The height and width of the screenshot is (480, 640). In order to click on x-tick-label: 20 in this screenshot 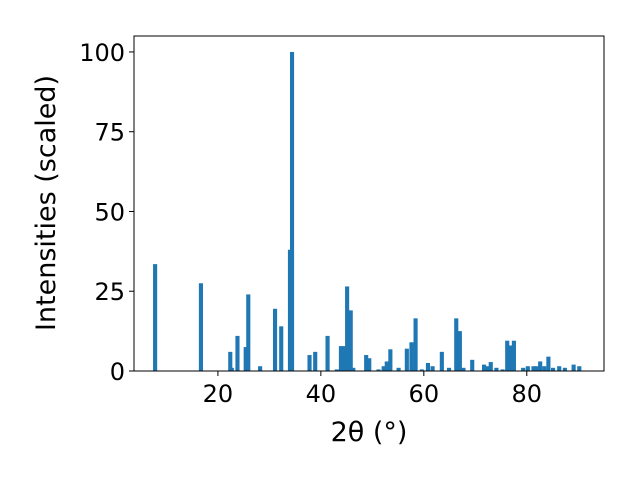, I will do `click(218, 394)`.